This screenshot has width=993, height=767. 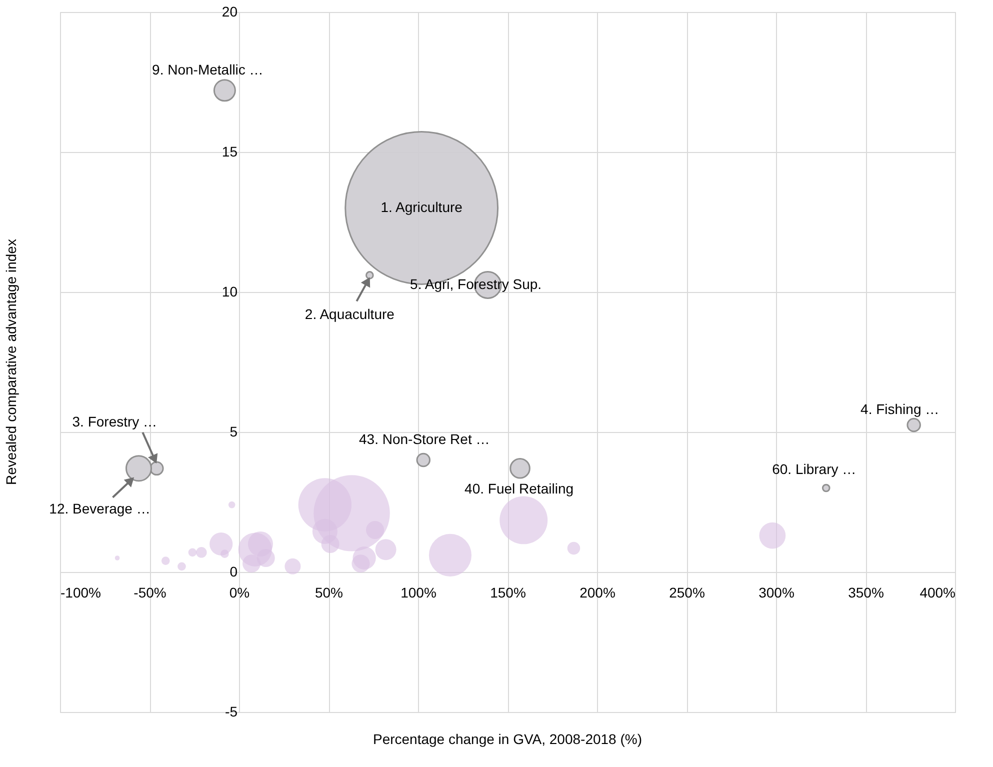 I want to click on y-tick-label: -5, so click(x=231, y=712).